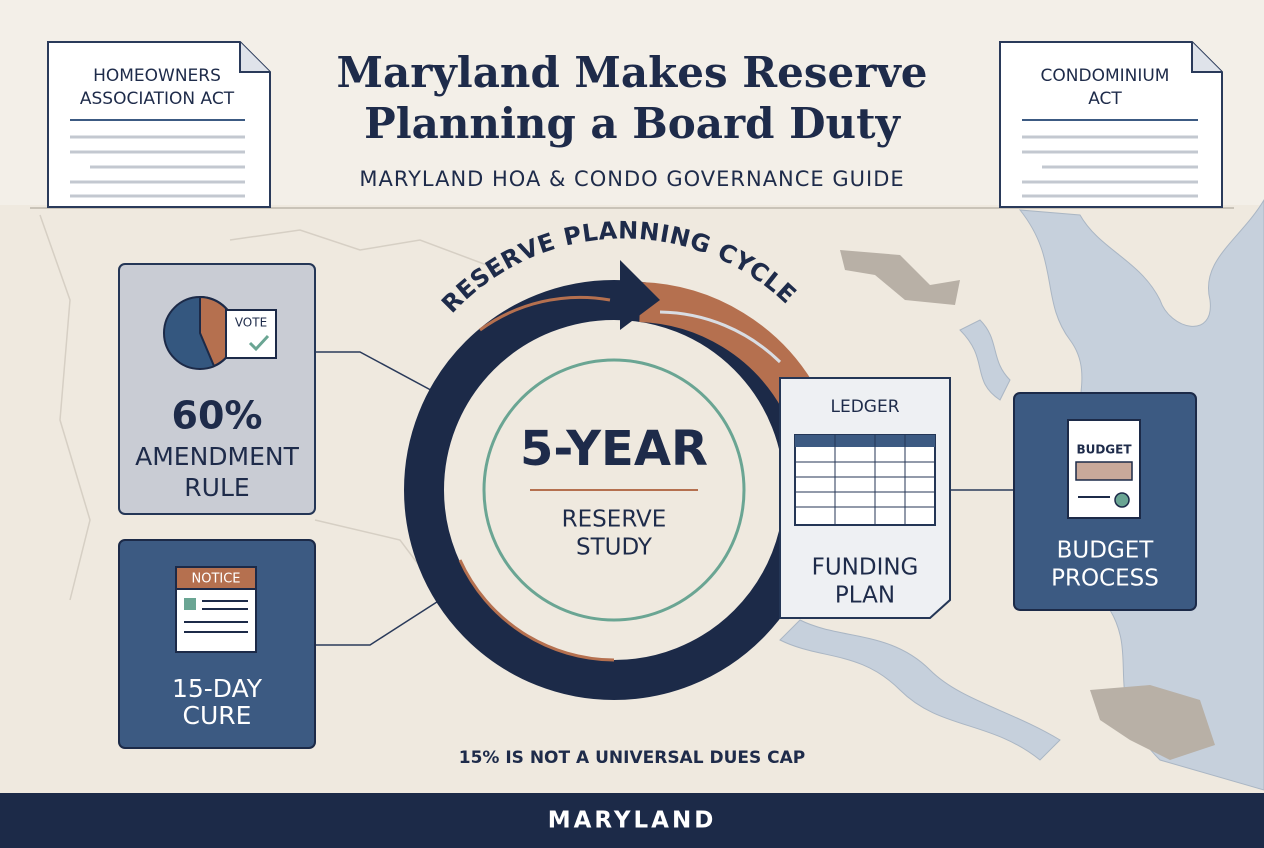  Describe the element at coordinates (632, 72) in the screenshot. I see `title: Maryland Makes Reserve` at that location.